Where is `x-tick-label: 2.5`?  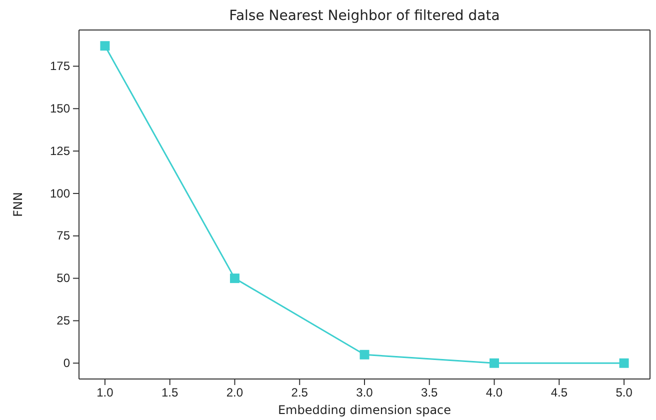 x-tick-label: 2.5 is located at coordinates (299, 393).